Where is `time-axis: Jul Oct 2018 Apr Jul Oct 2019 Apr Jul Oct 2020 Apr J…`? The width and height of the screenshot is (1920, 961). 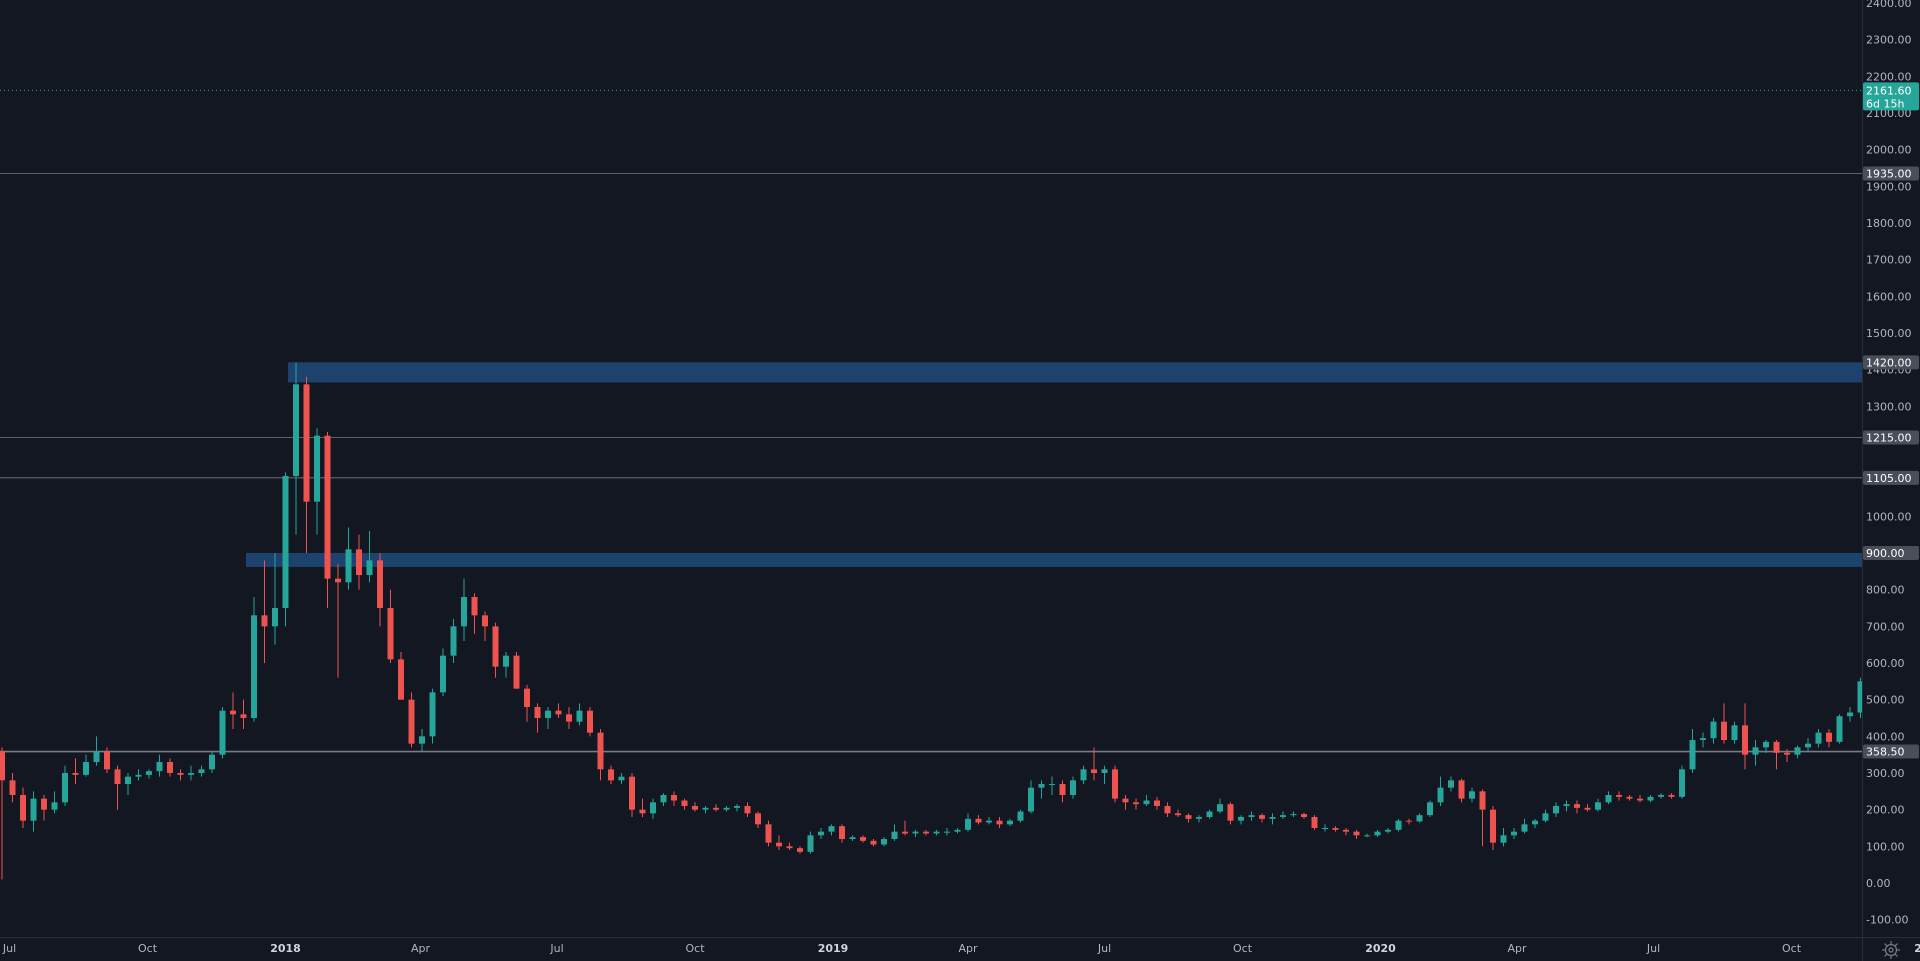
time-axis: Jul Oct 2018 Apr Jul Oct 2019 Apr Jul Oct 2020 Apr J… is located at coordinates (960, 949).